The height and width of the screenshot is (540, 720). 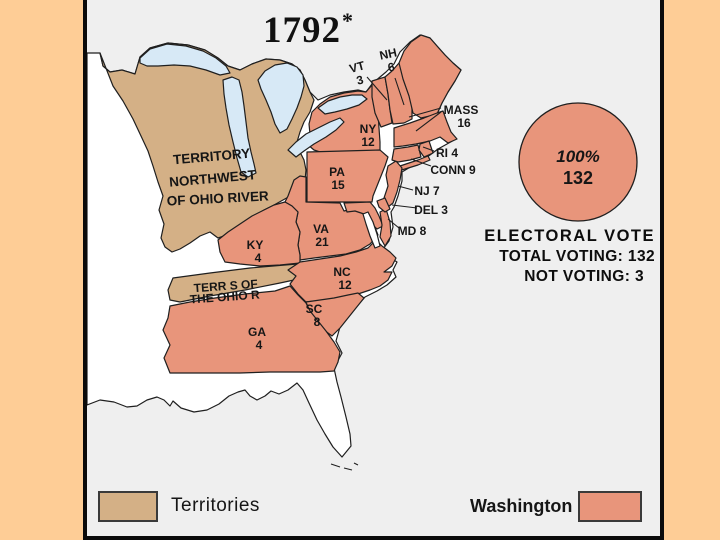 I want to click on map-state-rhode-island, so click(x=426, y=149).